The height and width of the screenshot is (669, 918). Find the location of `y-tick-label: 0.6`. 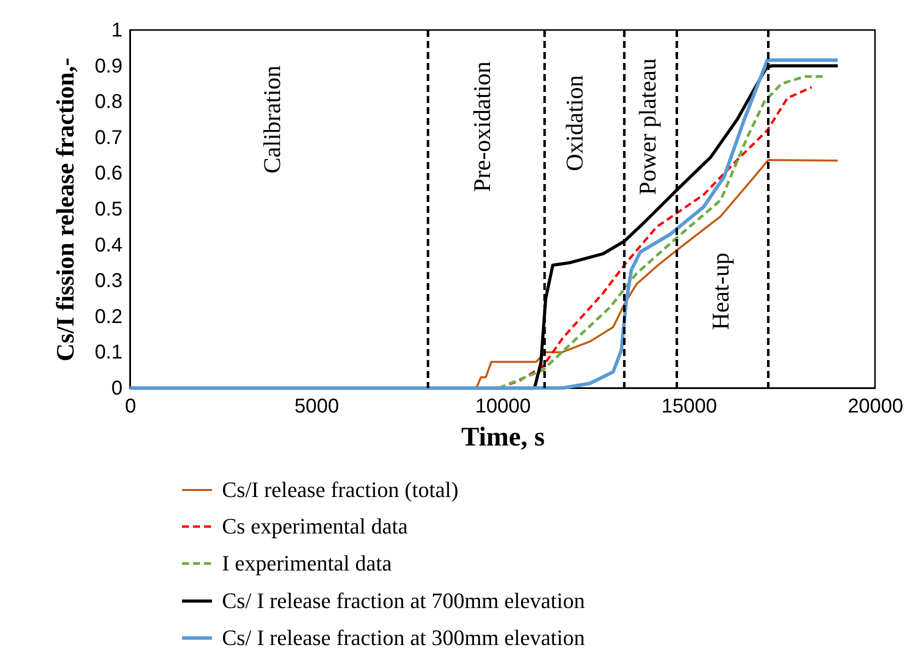

y-tick-label: 0.6 is located at coordinates (108, 173).